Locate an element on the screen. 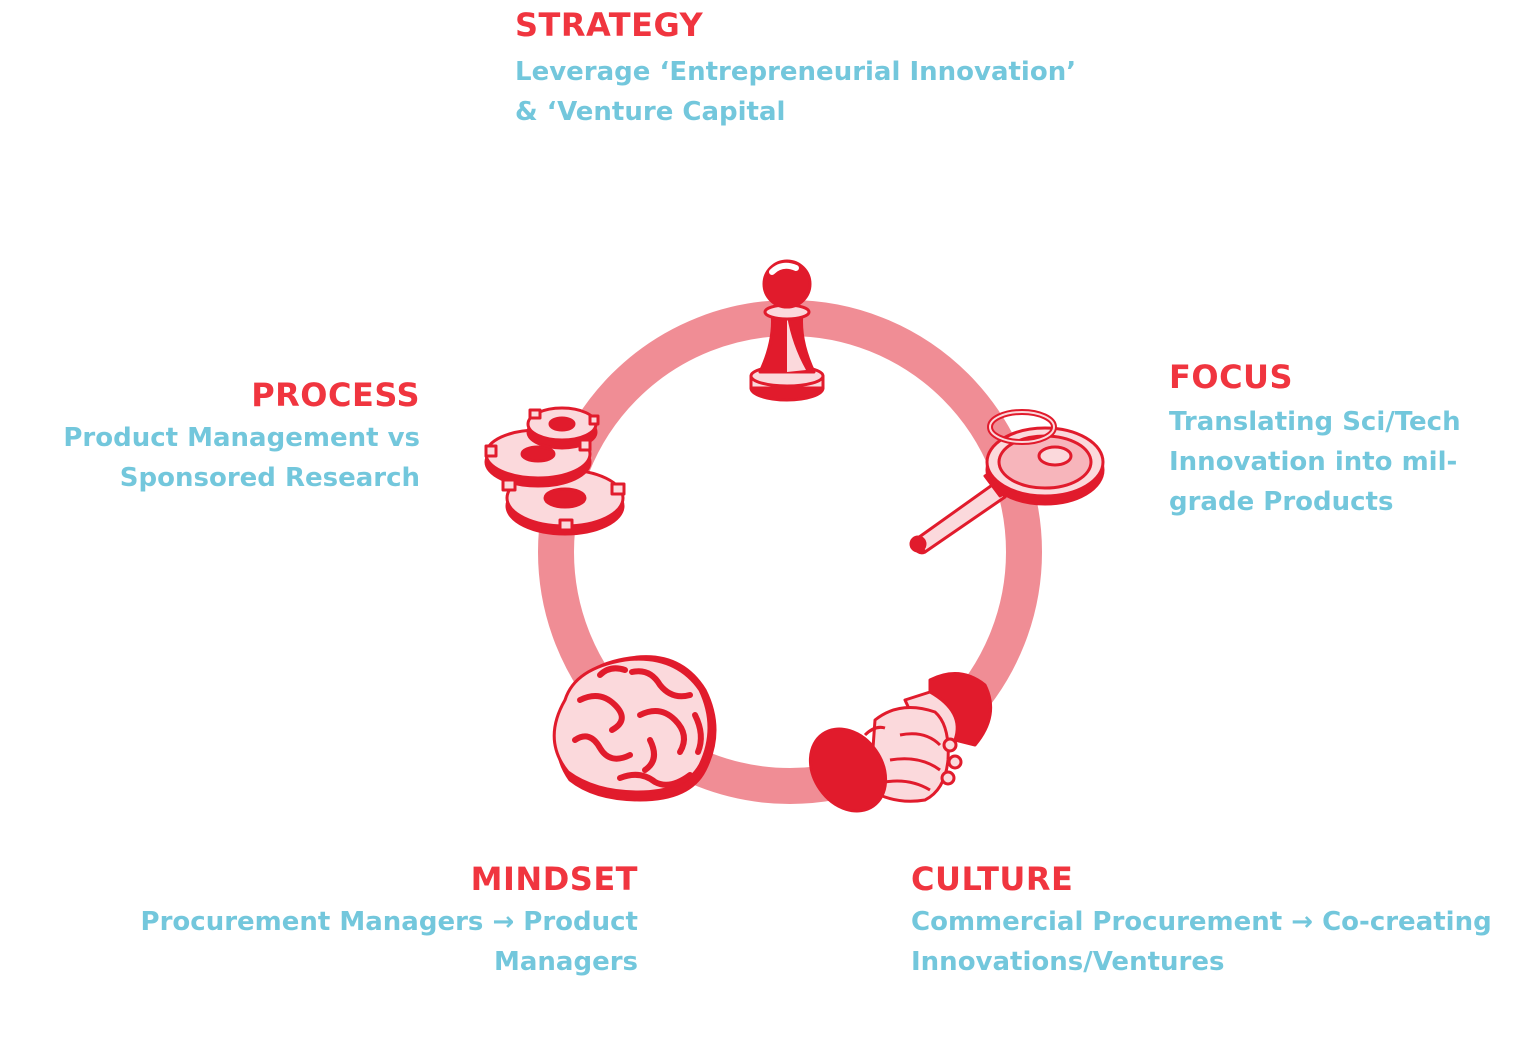  gears-icon is located at coordinates (555, 471).